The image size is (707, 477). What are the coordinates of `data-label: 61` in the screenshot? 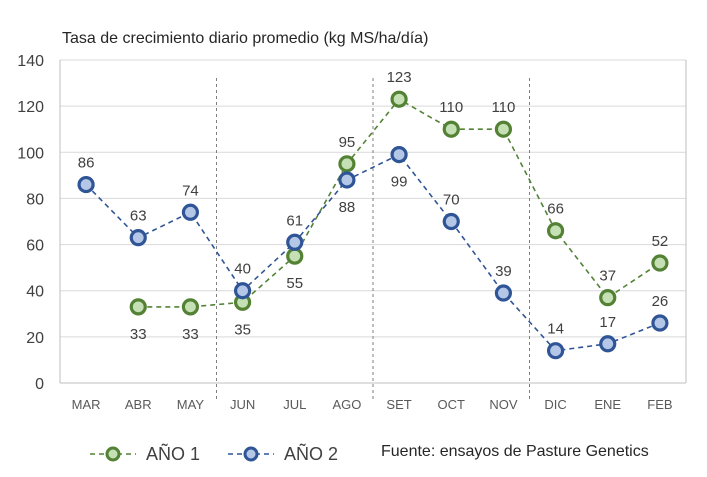 It's located at (294, 220).